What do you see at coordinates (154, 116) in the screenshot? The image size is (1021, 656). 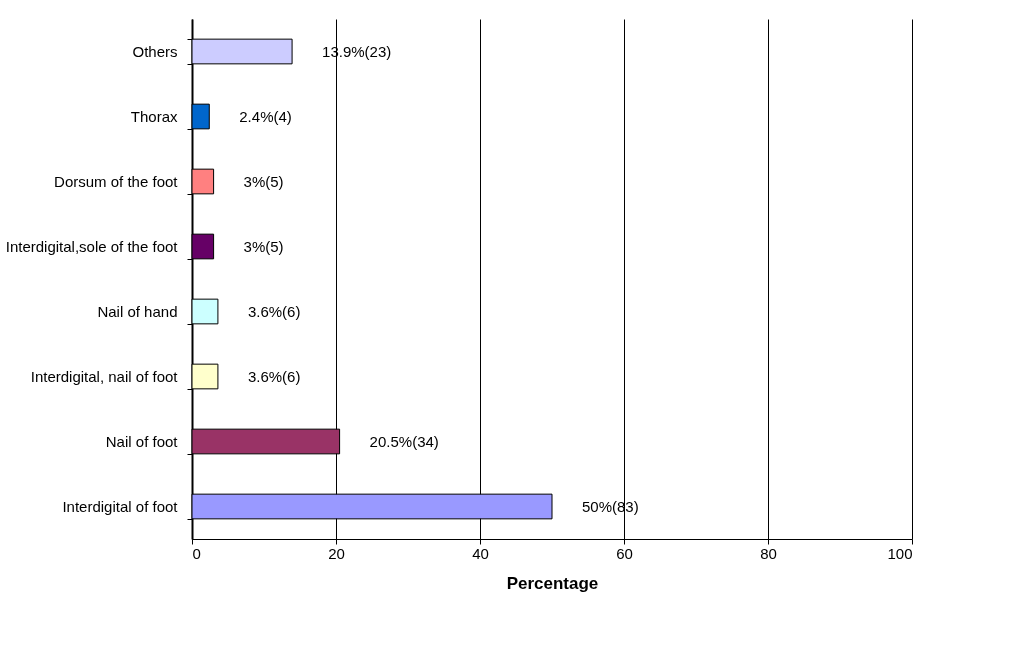 I see `y-tick-label: Thorax` at bounding box center [154, 116].